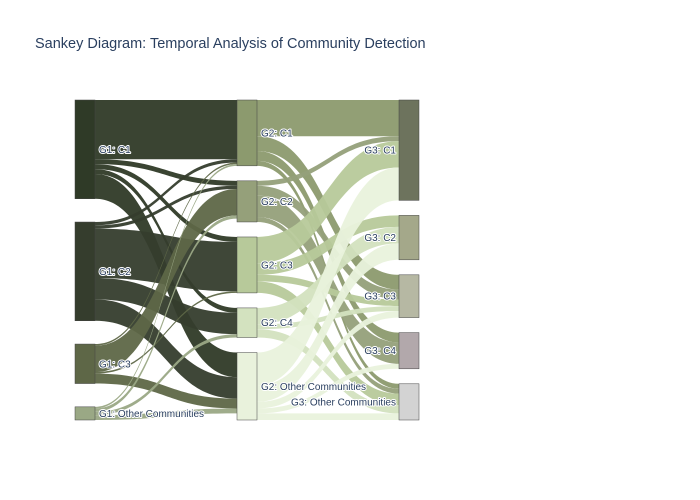  Describe the element at coordinates (115, 150) in the screenshot. I see `node-label-g1c1: G1: C1` at that location.